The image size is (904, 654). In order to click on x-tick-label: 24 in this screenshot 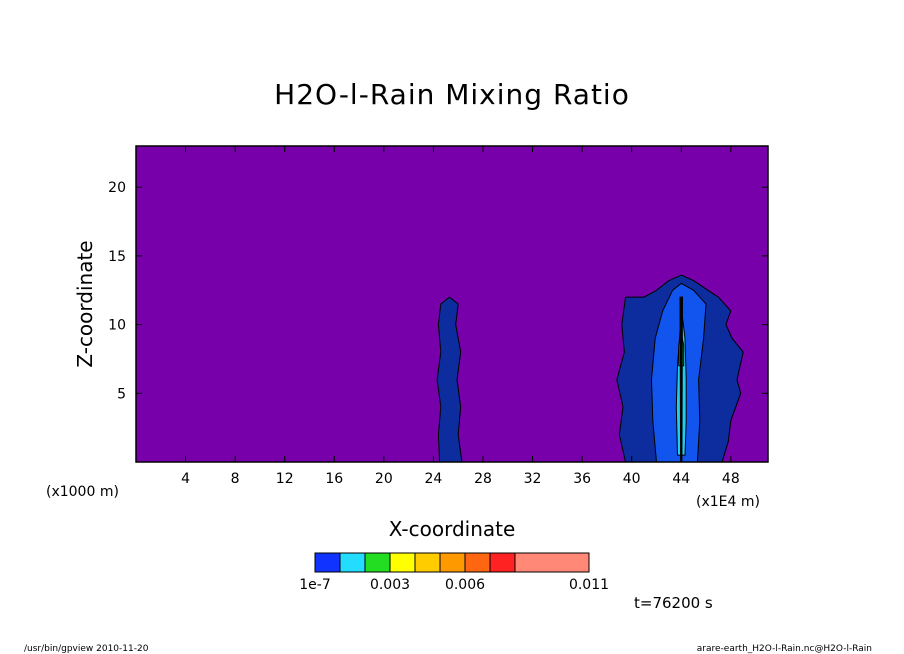, I will do `click(433, 479)`.